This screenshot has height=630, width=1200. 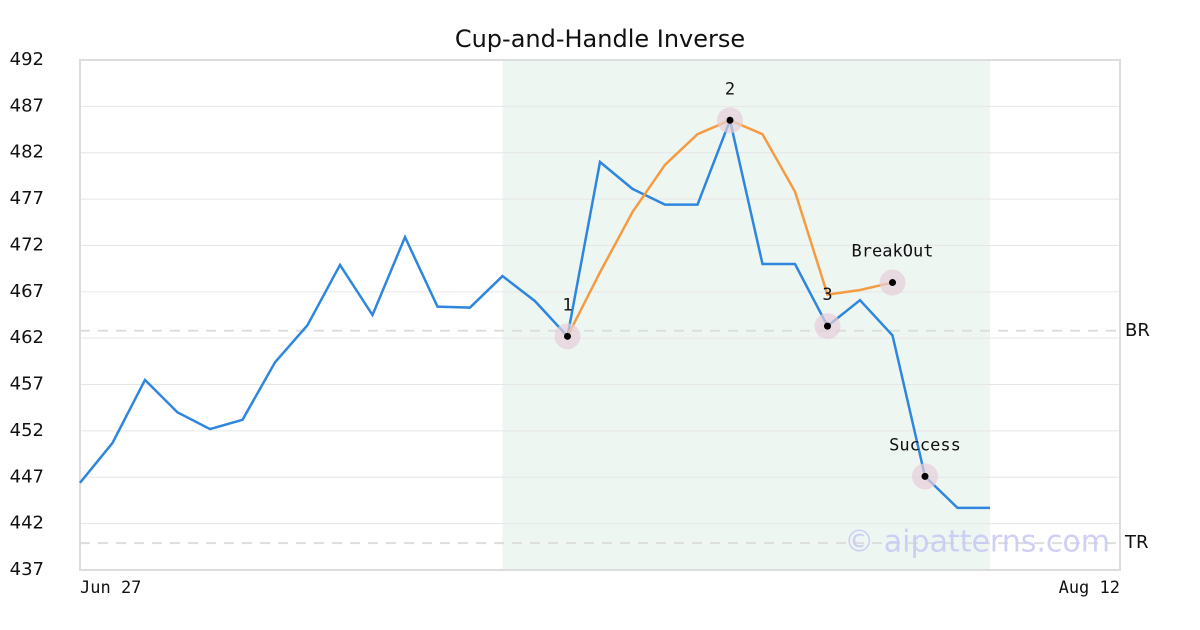 What do you see at coordinates (27, 569) in the screenshot?
I see `y-tick-label: 437` at bounding box center [27, 569].